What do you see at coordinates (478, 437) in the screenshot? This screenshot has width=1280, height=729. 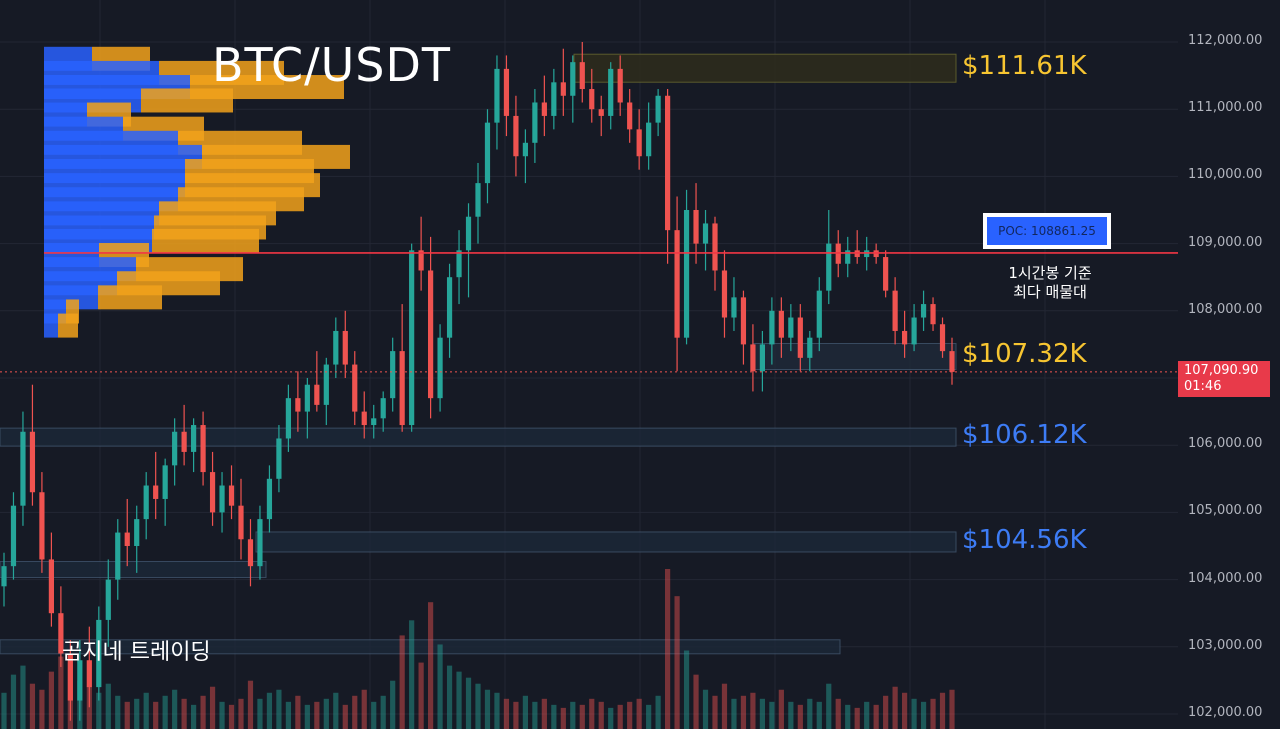 I see `level-zone` at bounding box center [478, 437].